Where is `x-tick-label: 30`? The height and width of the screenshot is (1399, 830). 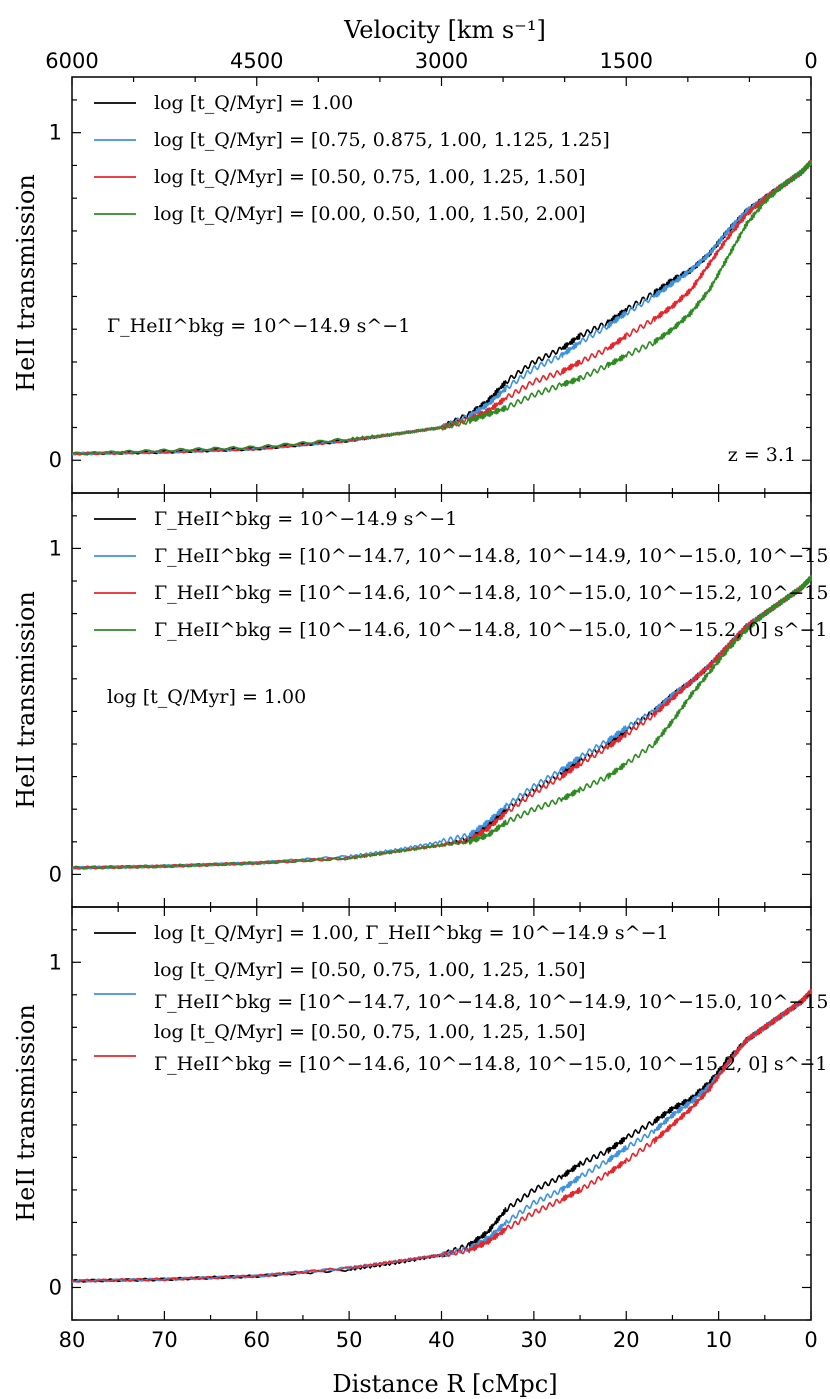
x-tick-label: 30 is located at coordinates (534, 1340).